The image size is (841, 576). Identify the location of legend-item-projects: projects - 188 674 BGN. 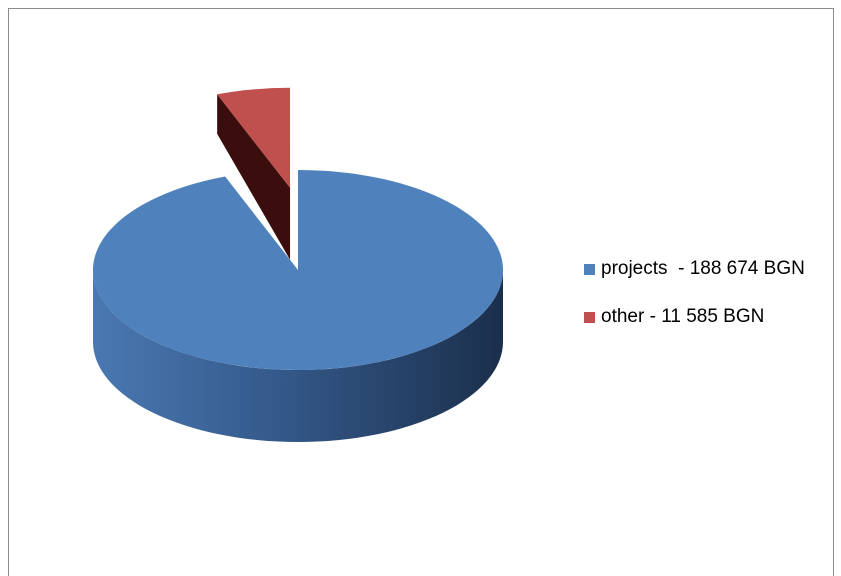
(694, 269).